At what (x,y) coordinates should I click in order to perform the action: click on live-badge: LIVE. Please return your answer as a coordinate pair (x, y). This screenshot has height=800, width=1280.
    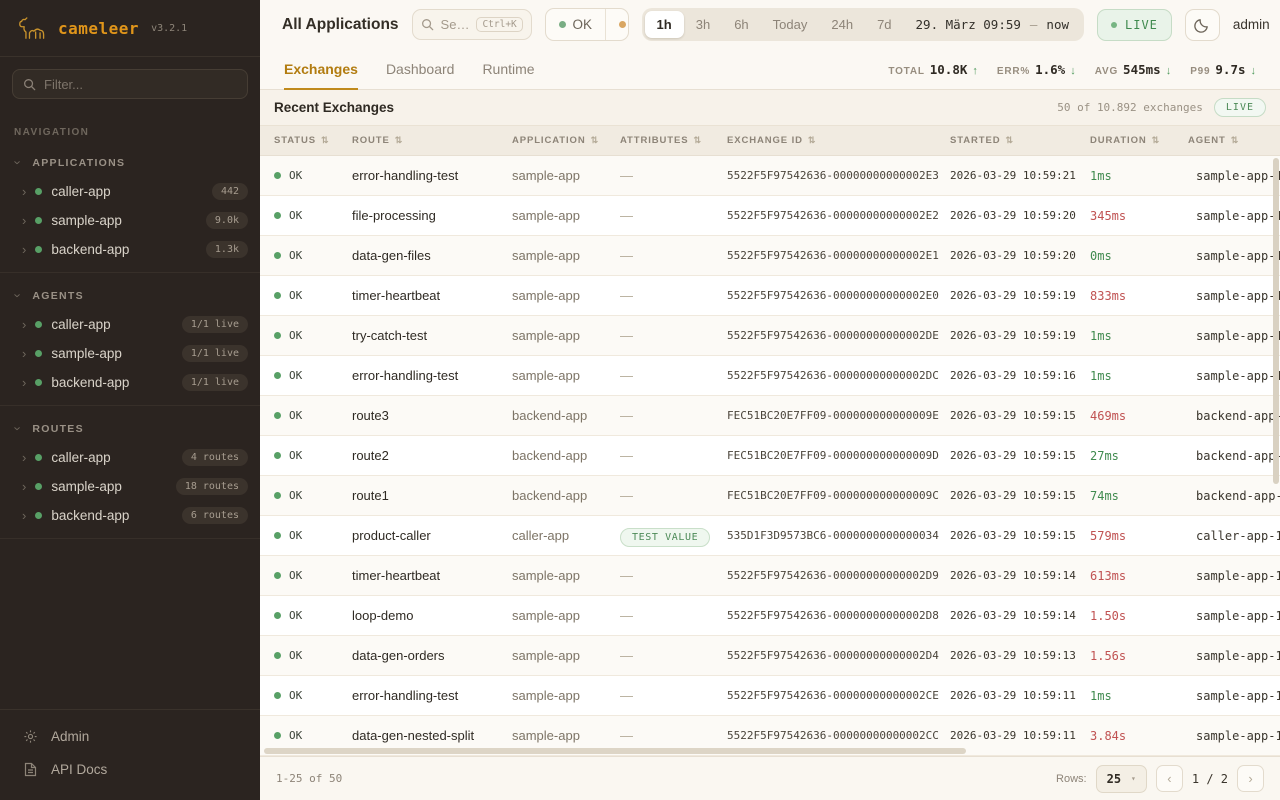
    Looking at the image, I should click on (1239, 107).